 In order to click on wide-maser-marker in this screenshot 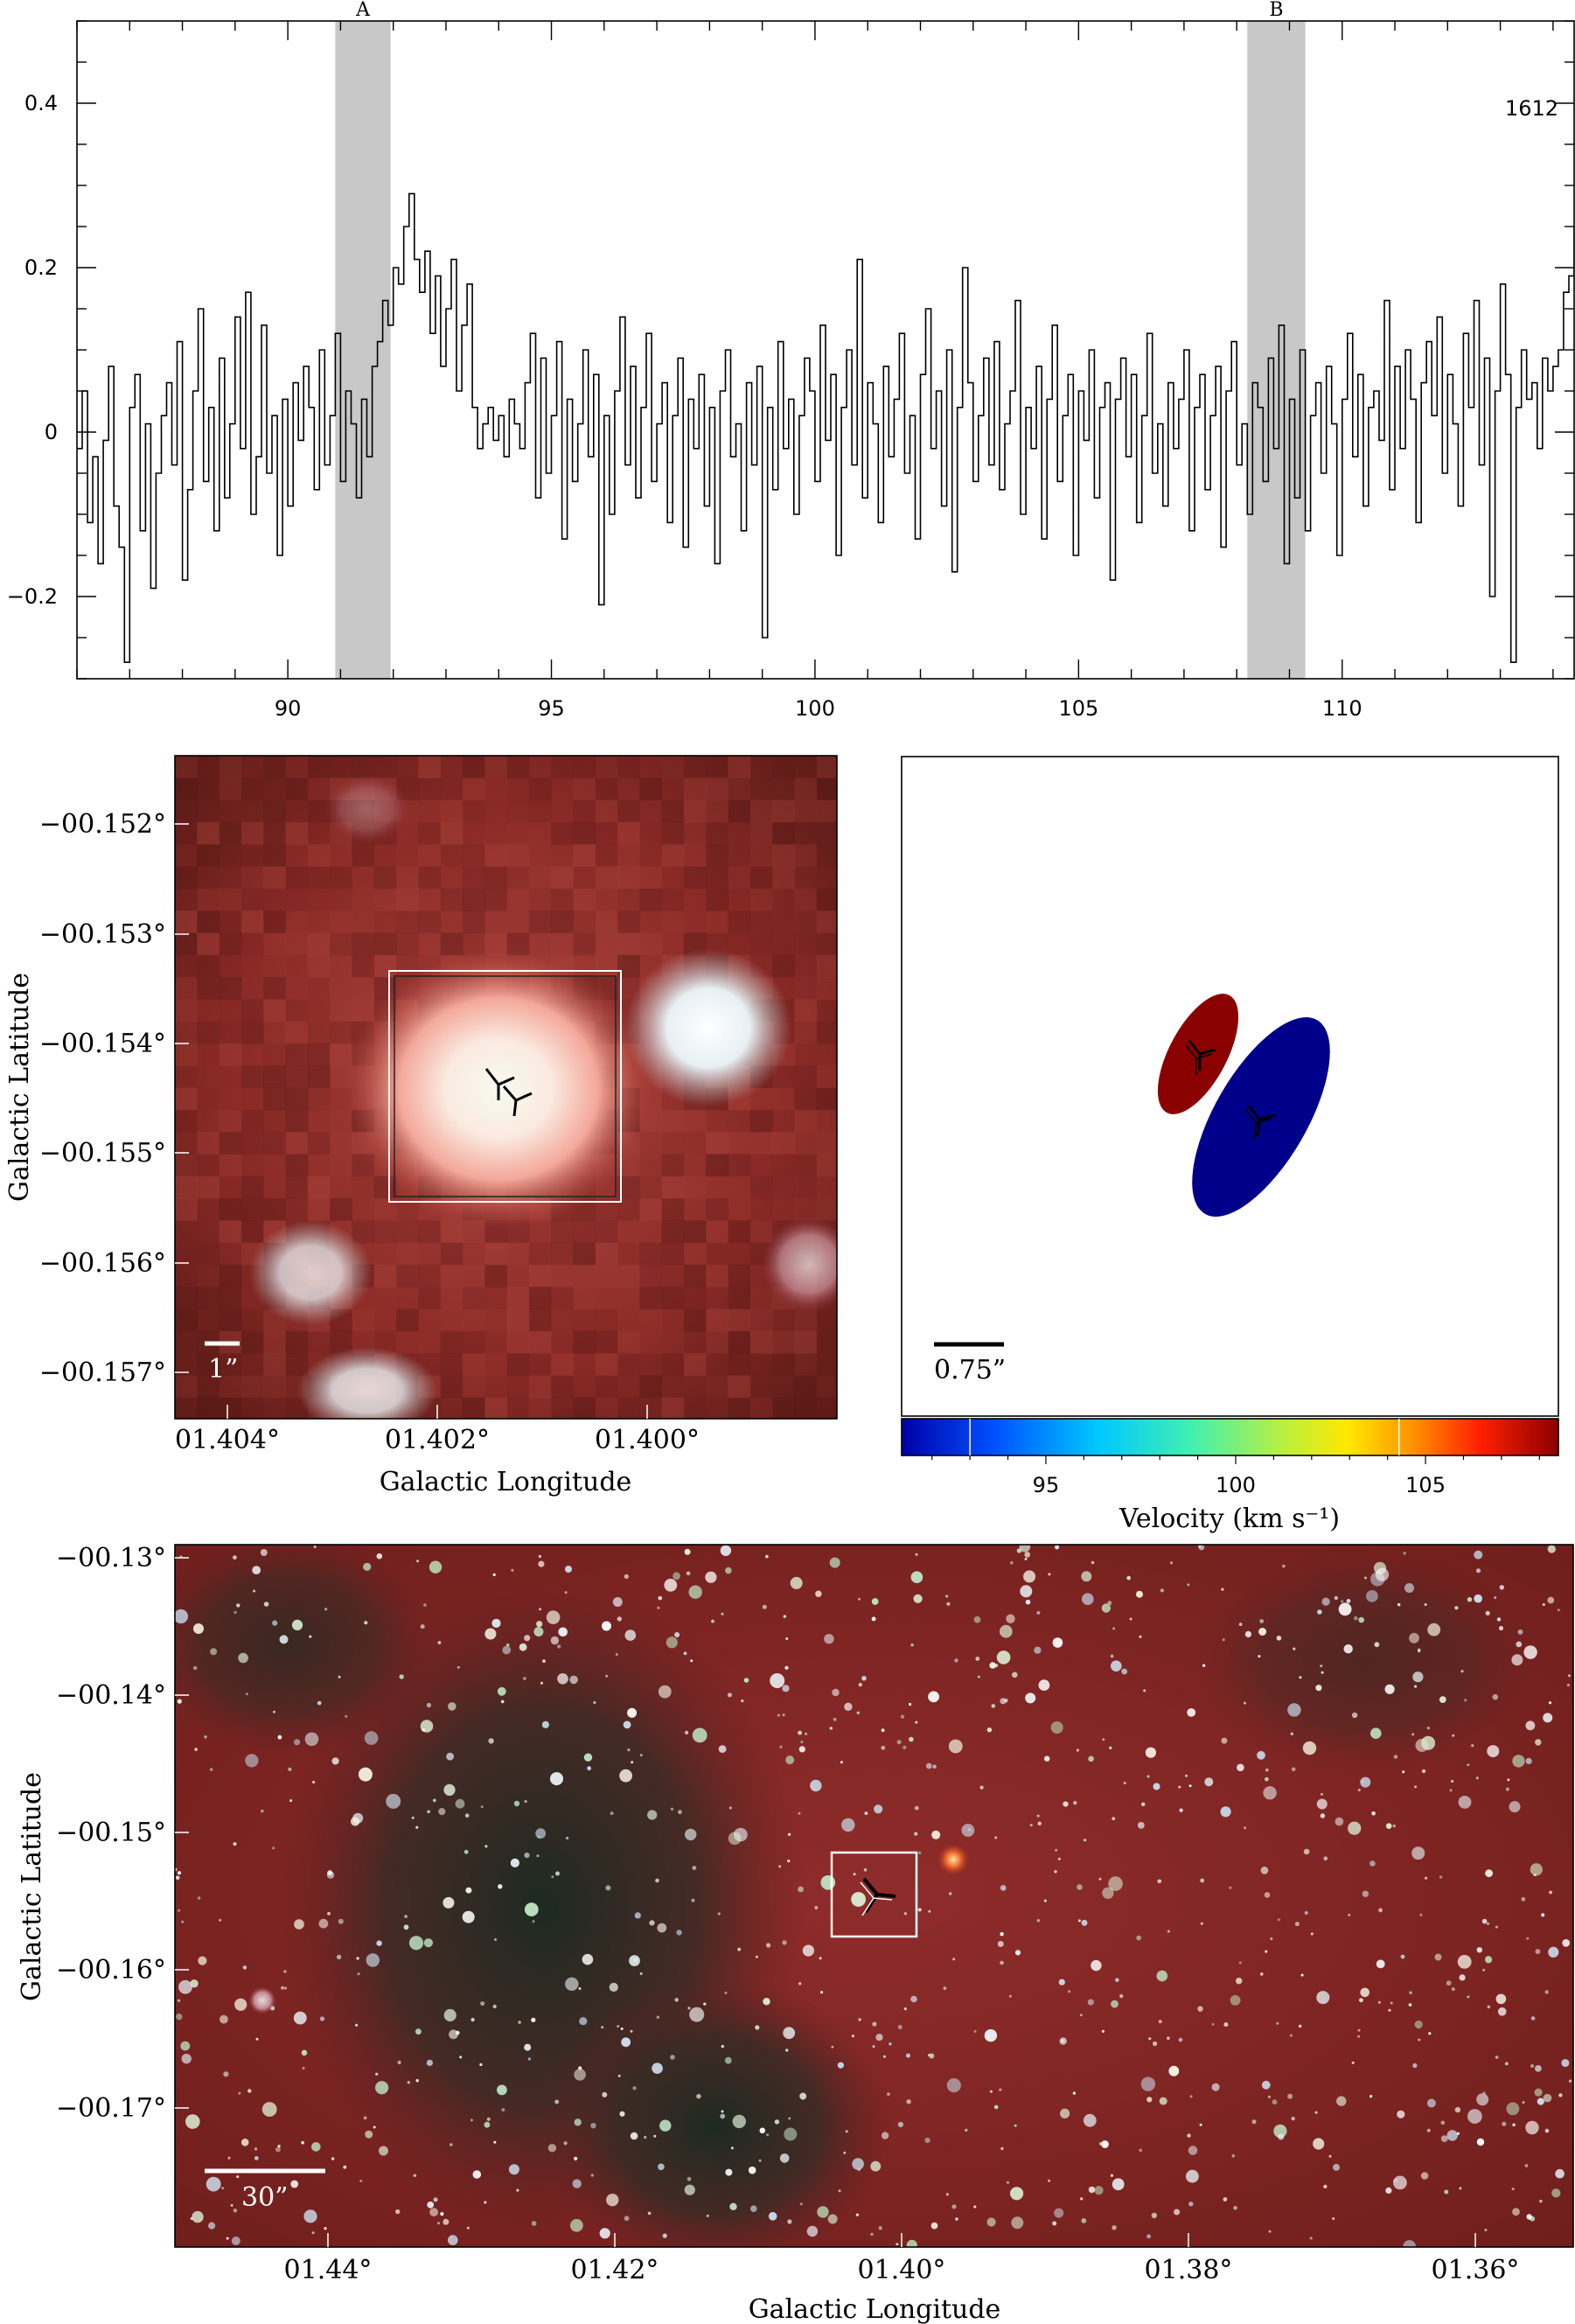, I will do `click(879, 1895)`.